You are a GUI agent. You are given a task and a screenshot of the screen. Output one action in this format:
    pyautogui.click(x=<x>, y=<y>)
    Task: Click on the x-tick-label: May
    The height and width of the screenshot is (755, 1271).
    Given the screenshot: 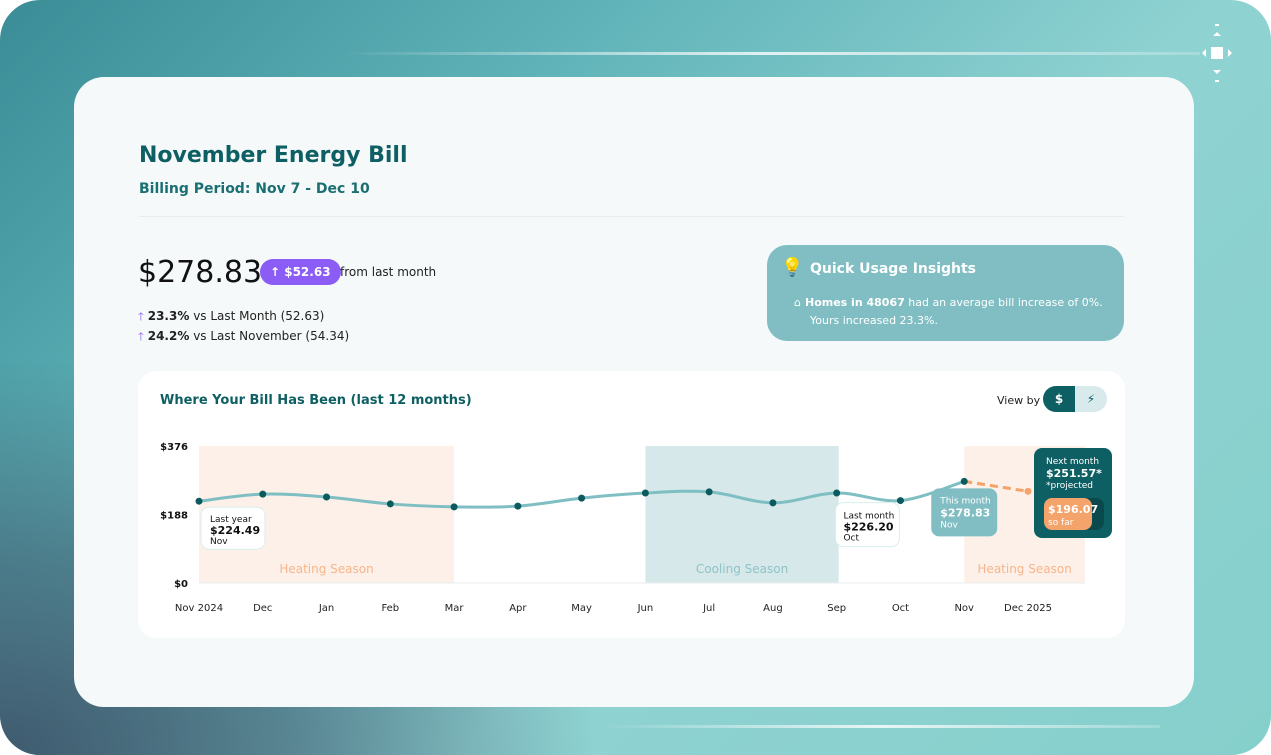 What is the action you would take?
    pyautogui.click(x=581, y=608)
    